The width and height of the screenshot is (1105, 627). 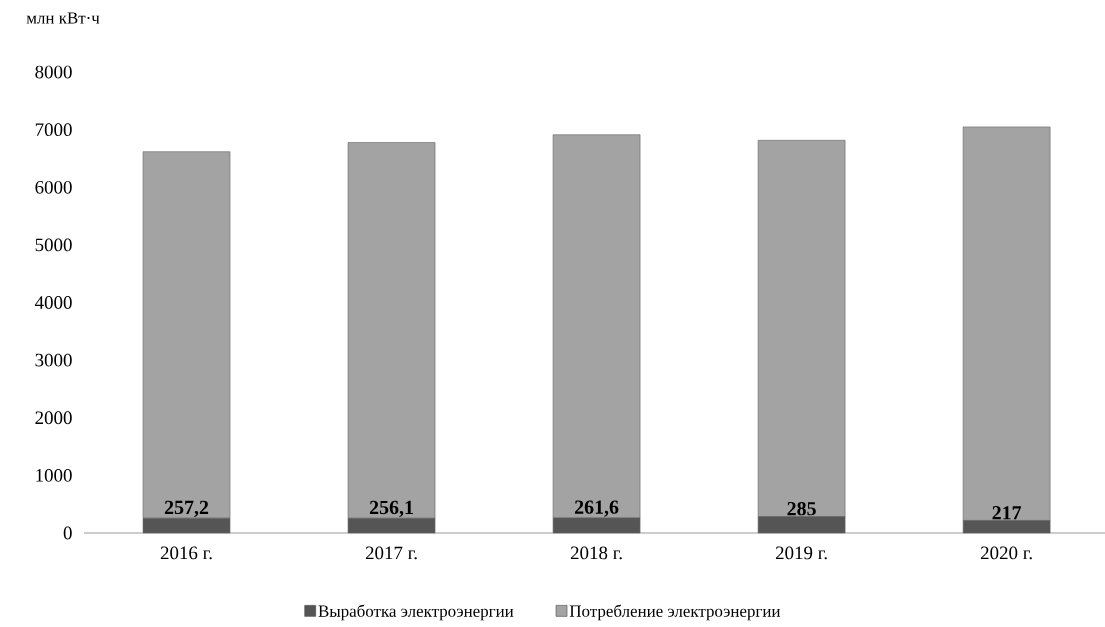 What do you see at coordinates (67, 533) in the screenshot?
I see `y-tick-label: 0` at bounding box center [67, 533].